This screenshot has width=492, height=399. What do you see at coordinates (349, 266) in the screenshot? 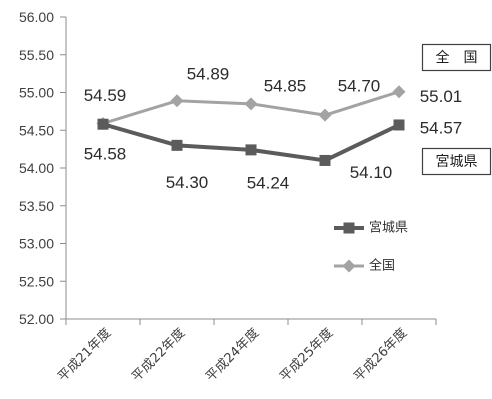
I see `legend-marker-national` at bounding box center [349, 266].